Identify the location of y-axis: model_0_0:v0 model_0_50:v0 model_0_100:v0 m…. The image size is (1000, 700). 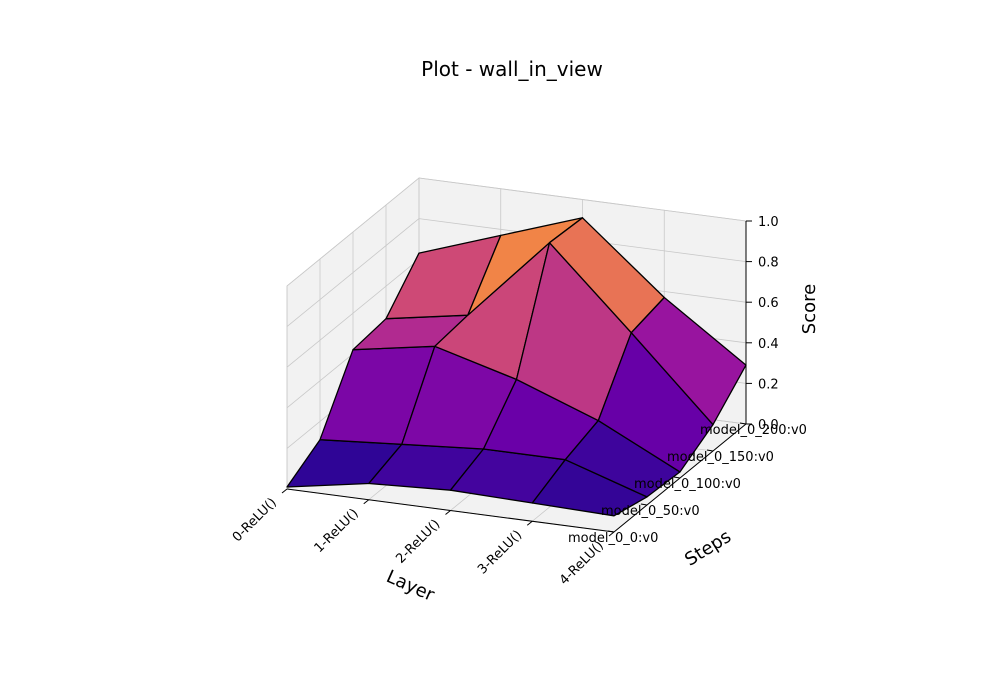
(687, 484).